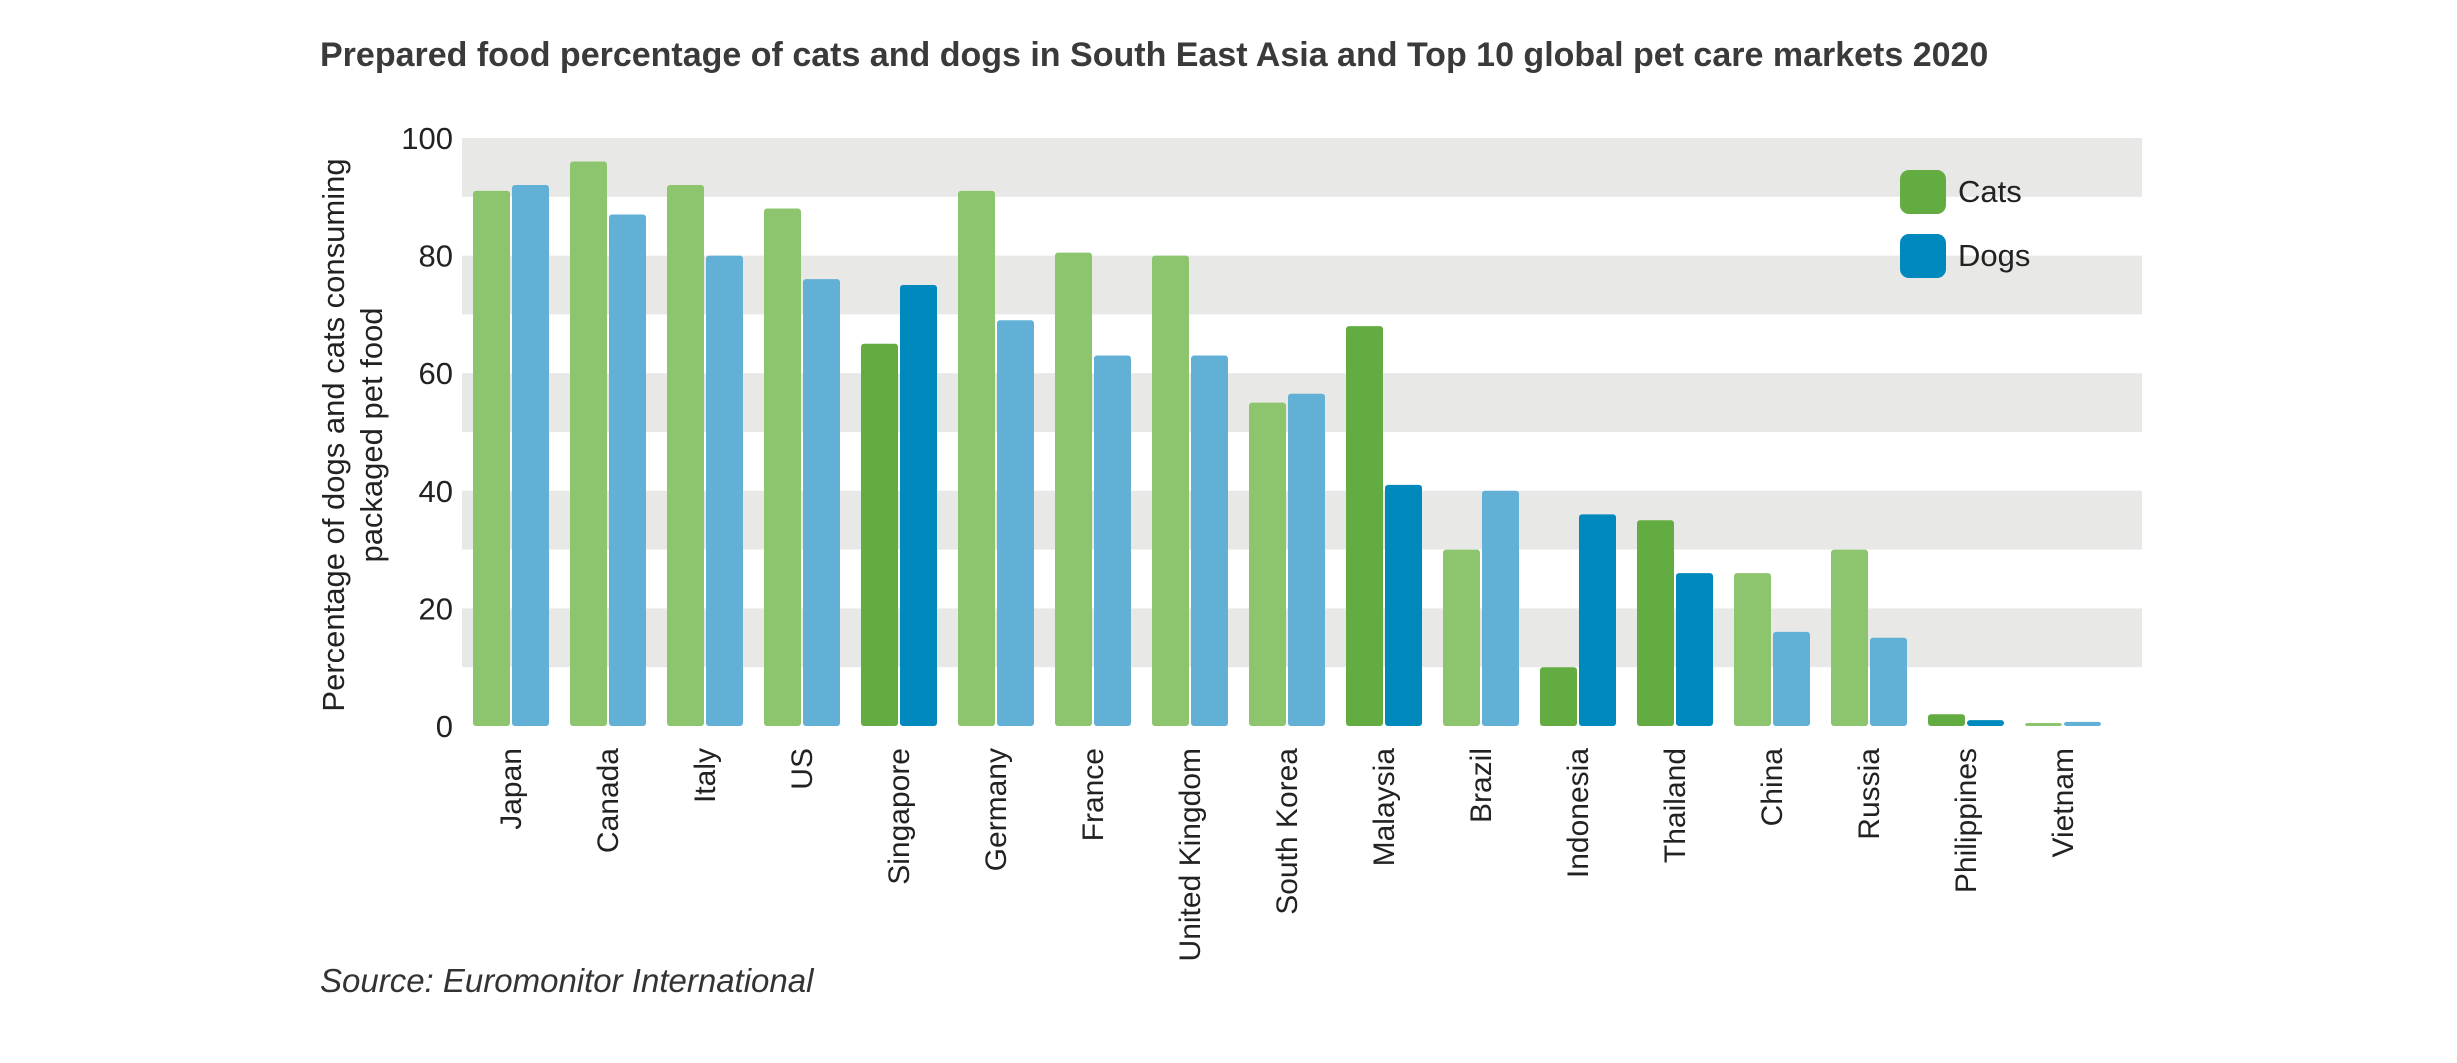  What do you see at coordinates (333, 434) in the screenshot?
I see `y-axis-title-line1: Percentage of dogs and cats consuming` at bounding box center [333, 434].